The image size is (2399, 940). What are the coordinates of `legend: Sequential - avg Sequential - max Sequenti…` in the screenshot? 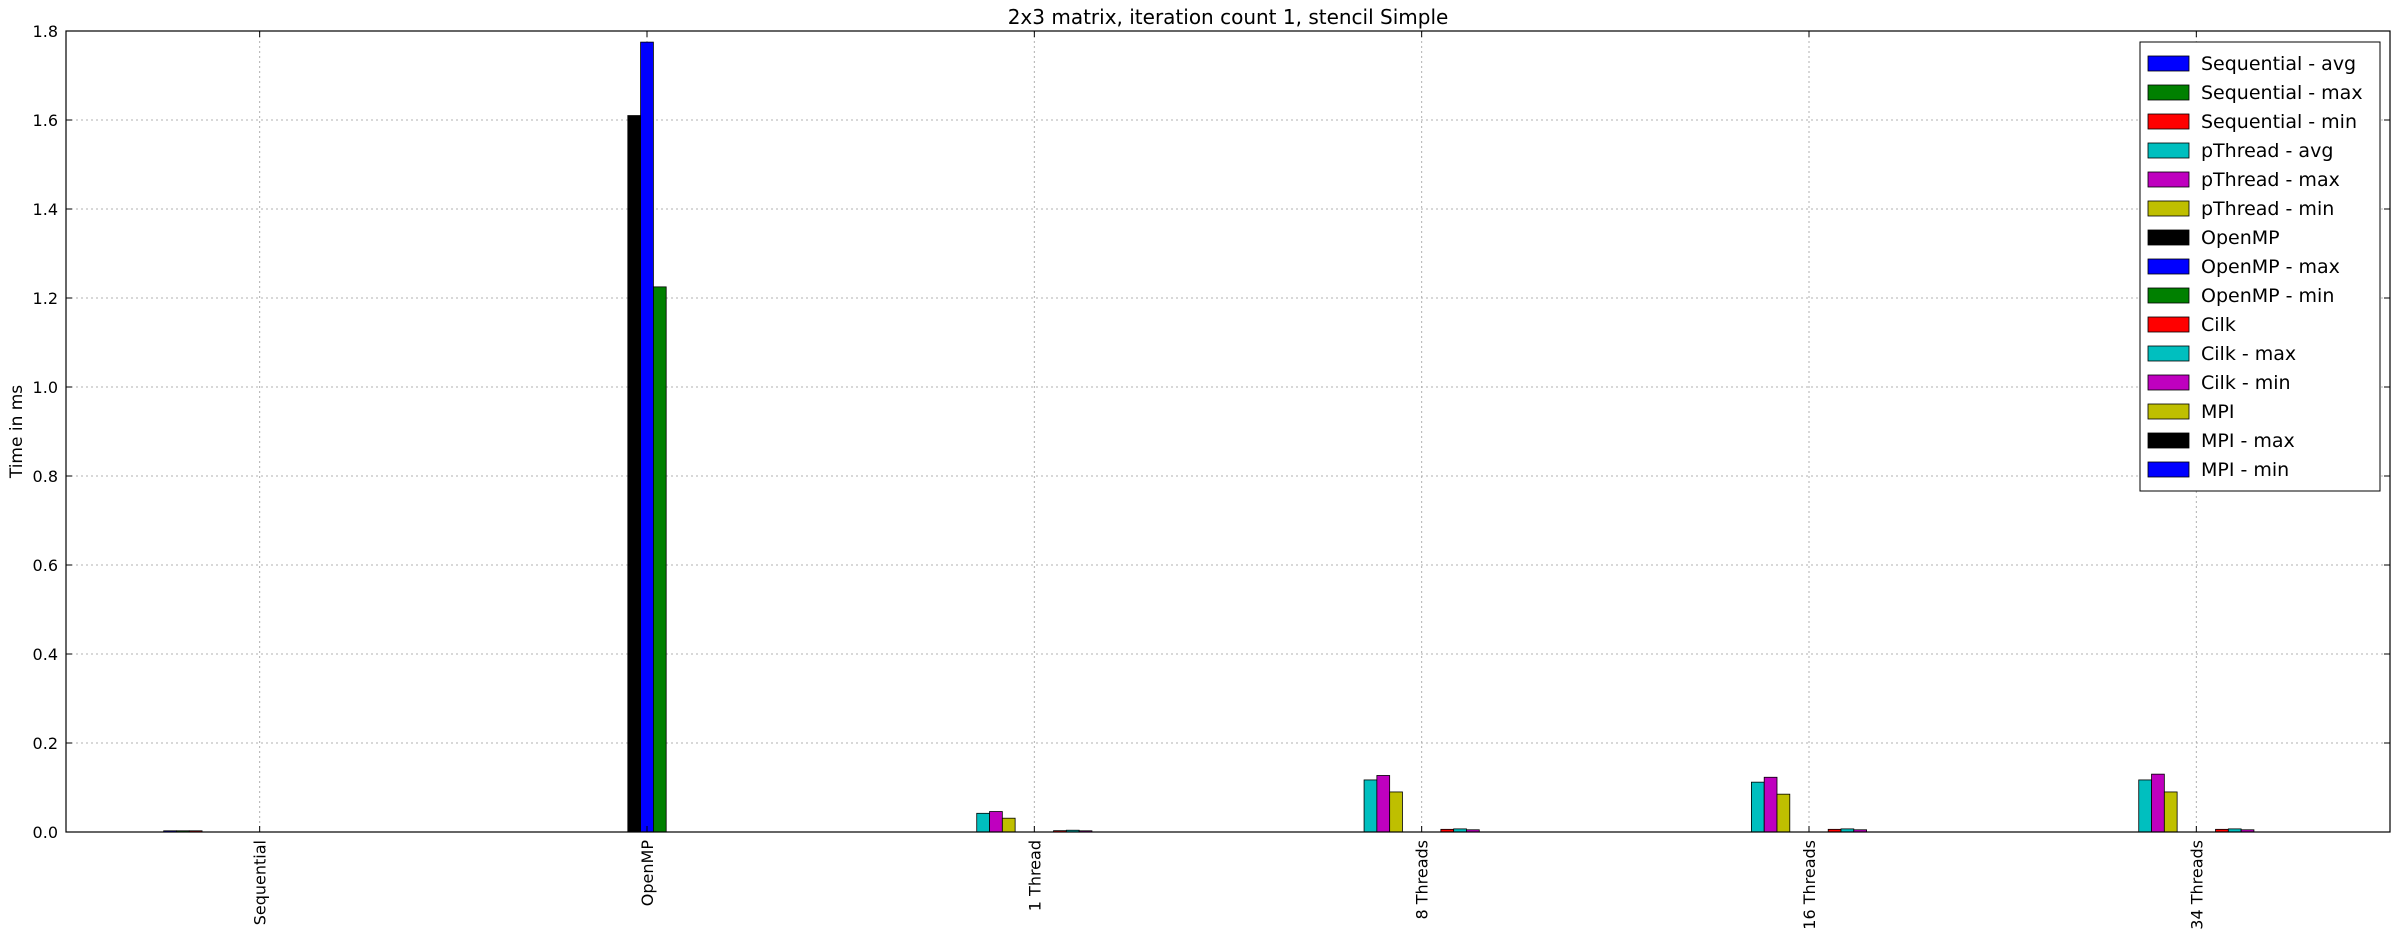 It's located at (2260, 266).